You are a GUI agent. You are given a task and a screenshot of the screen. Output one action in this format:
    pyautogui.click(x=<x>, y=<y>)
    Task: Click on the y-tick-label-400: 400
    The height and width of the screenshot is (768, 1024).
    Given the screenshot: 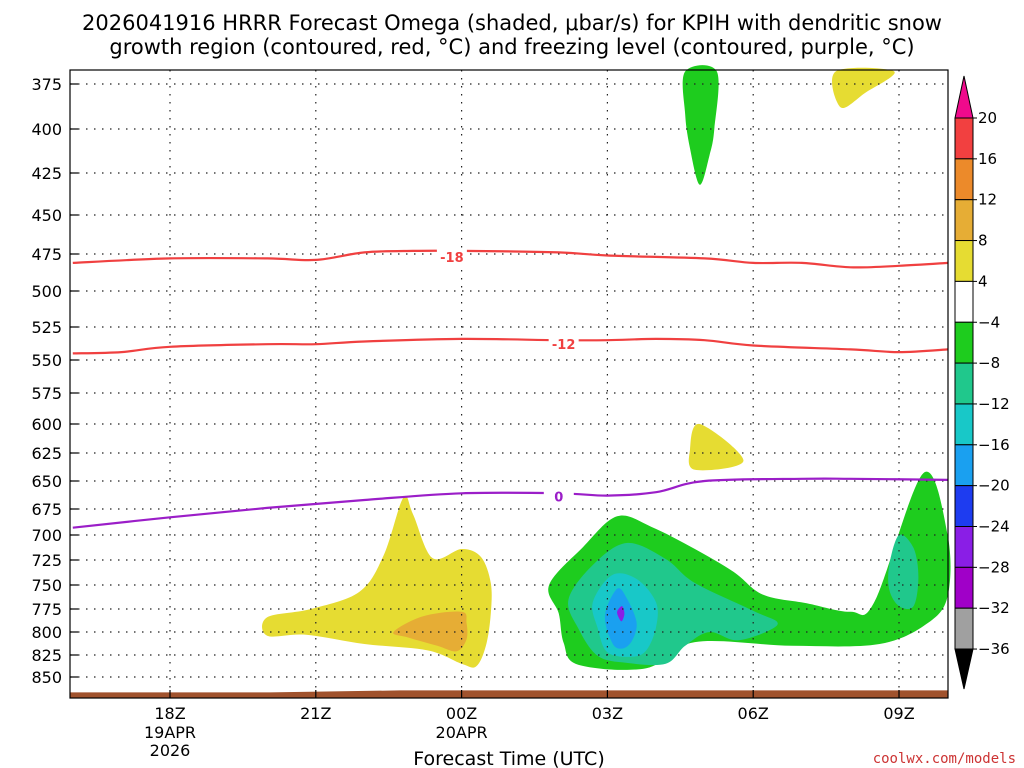 What is the action you would take?
    pyautogui.click(x=46, y=129)
    